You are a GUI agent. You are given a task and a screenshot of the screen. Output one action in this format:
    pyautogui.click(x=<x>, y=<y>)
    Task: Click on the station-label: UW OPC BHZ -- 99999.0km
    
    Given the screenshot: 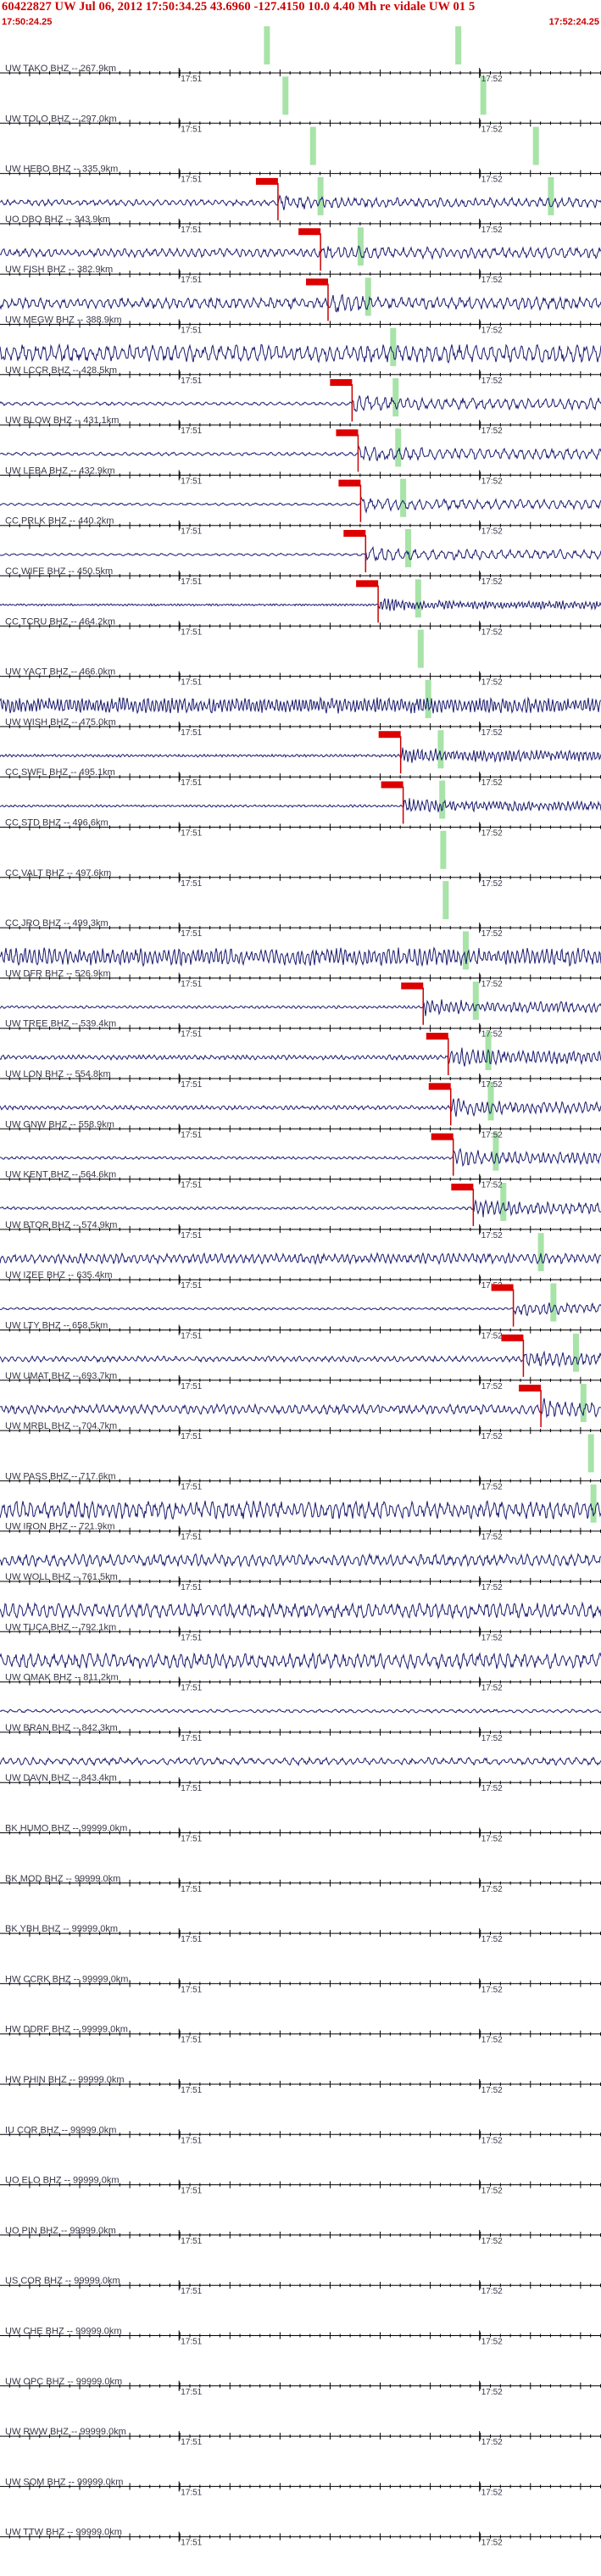 What is the action you would take?
    pyautogui.click(x=63, y=2382)
    